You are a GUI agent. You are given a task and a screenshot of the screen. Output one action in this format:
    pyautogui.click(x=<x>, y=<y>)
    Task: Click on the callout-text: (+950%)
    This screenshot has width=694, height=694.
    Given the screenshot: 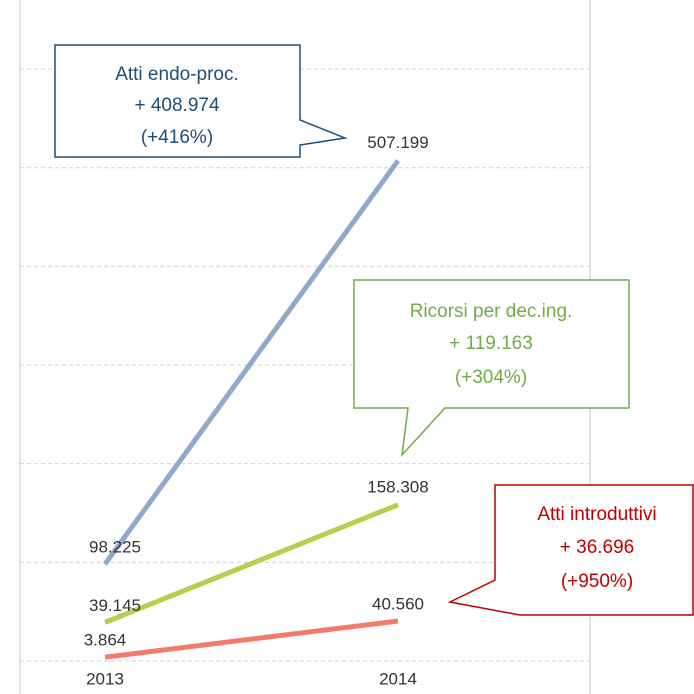 What is the action you would take?
    pyautogui.click(x=597, y=581)
    